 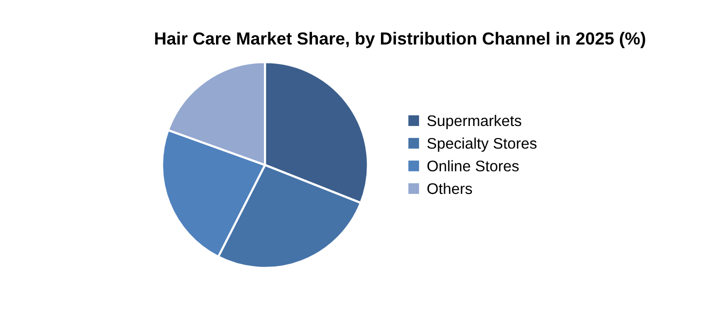 I want to click on legend-label: Online Stores, so click(x=473, y=166).